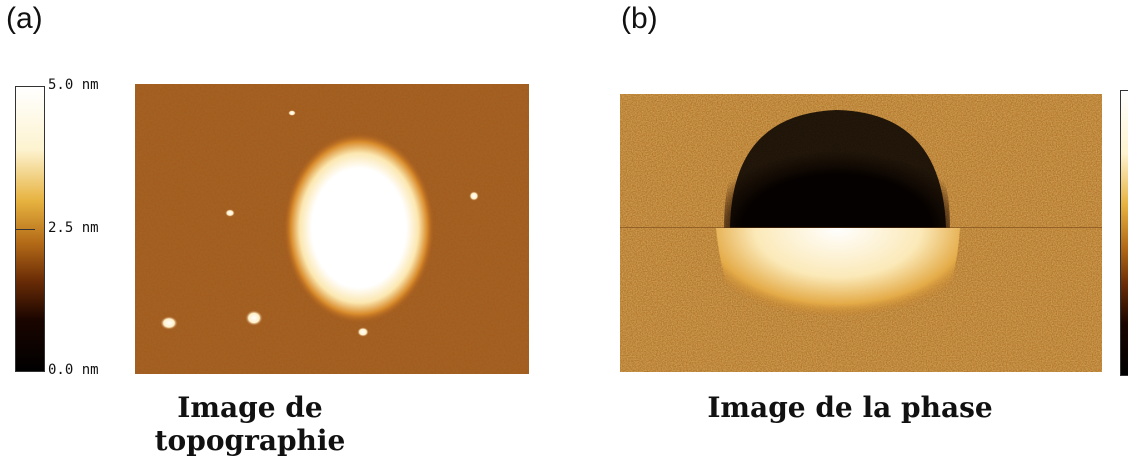 Image resolution: width=1128 pixels, height=459 pixels. I want to click on scale-label-top: 5.0 nm, so click(73, 85).